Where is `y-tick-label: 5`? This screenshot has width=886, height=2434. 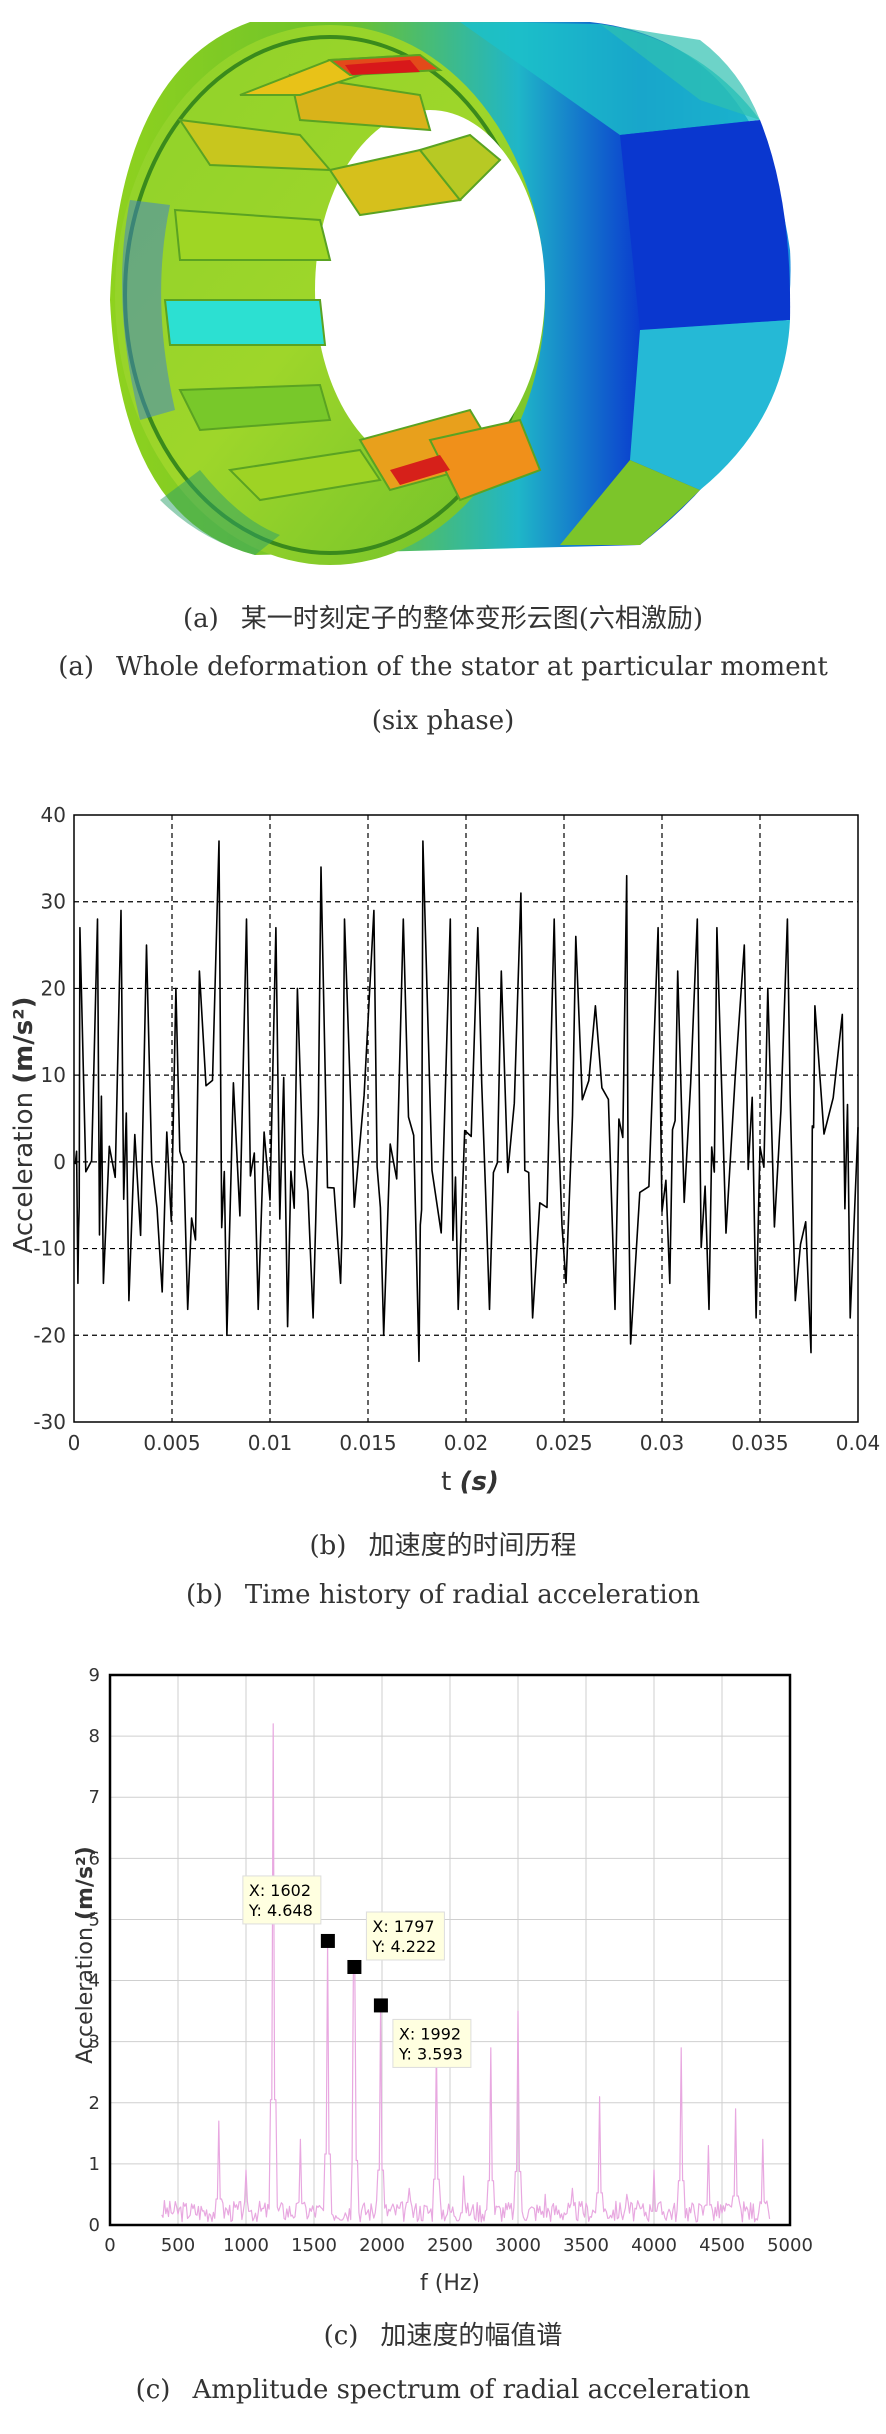
y-tick-label: 5 is located at coordinates (94, 1919).